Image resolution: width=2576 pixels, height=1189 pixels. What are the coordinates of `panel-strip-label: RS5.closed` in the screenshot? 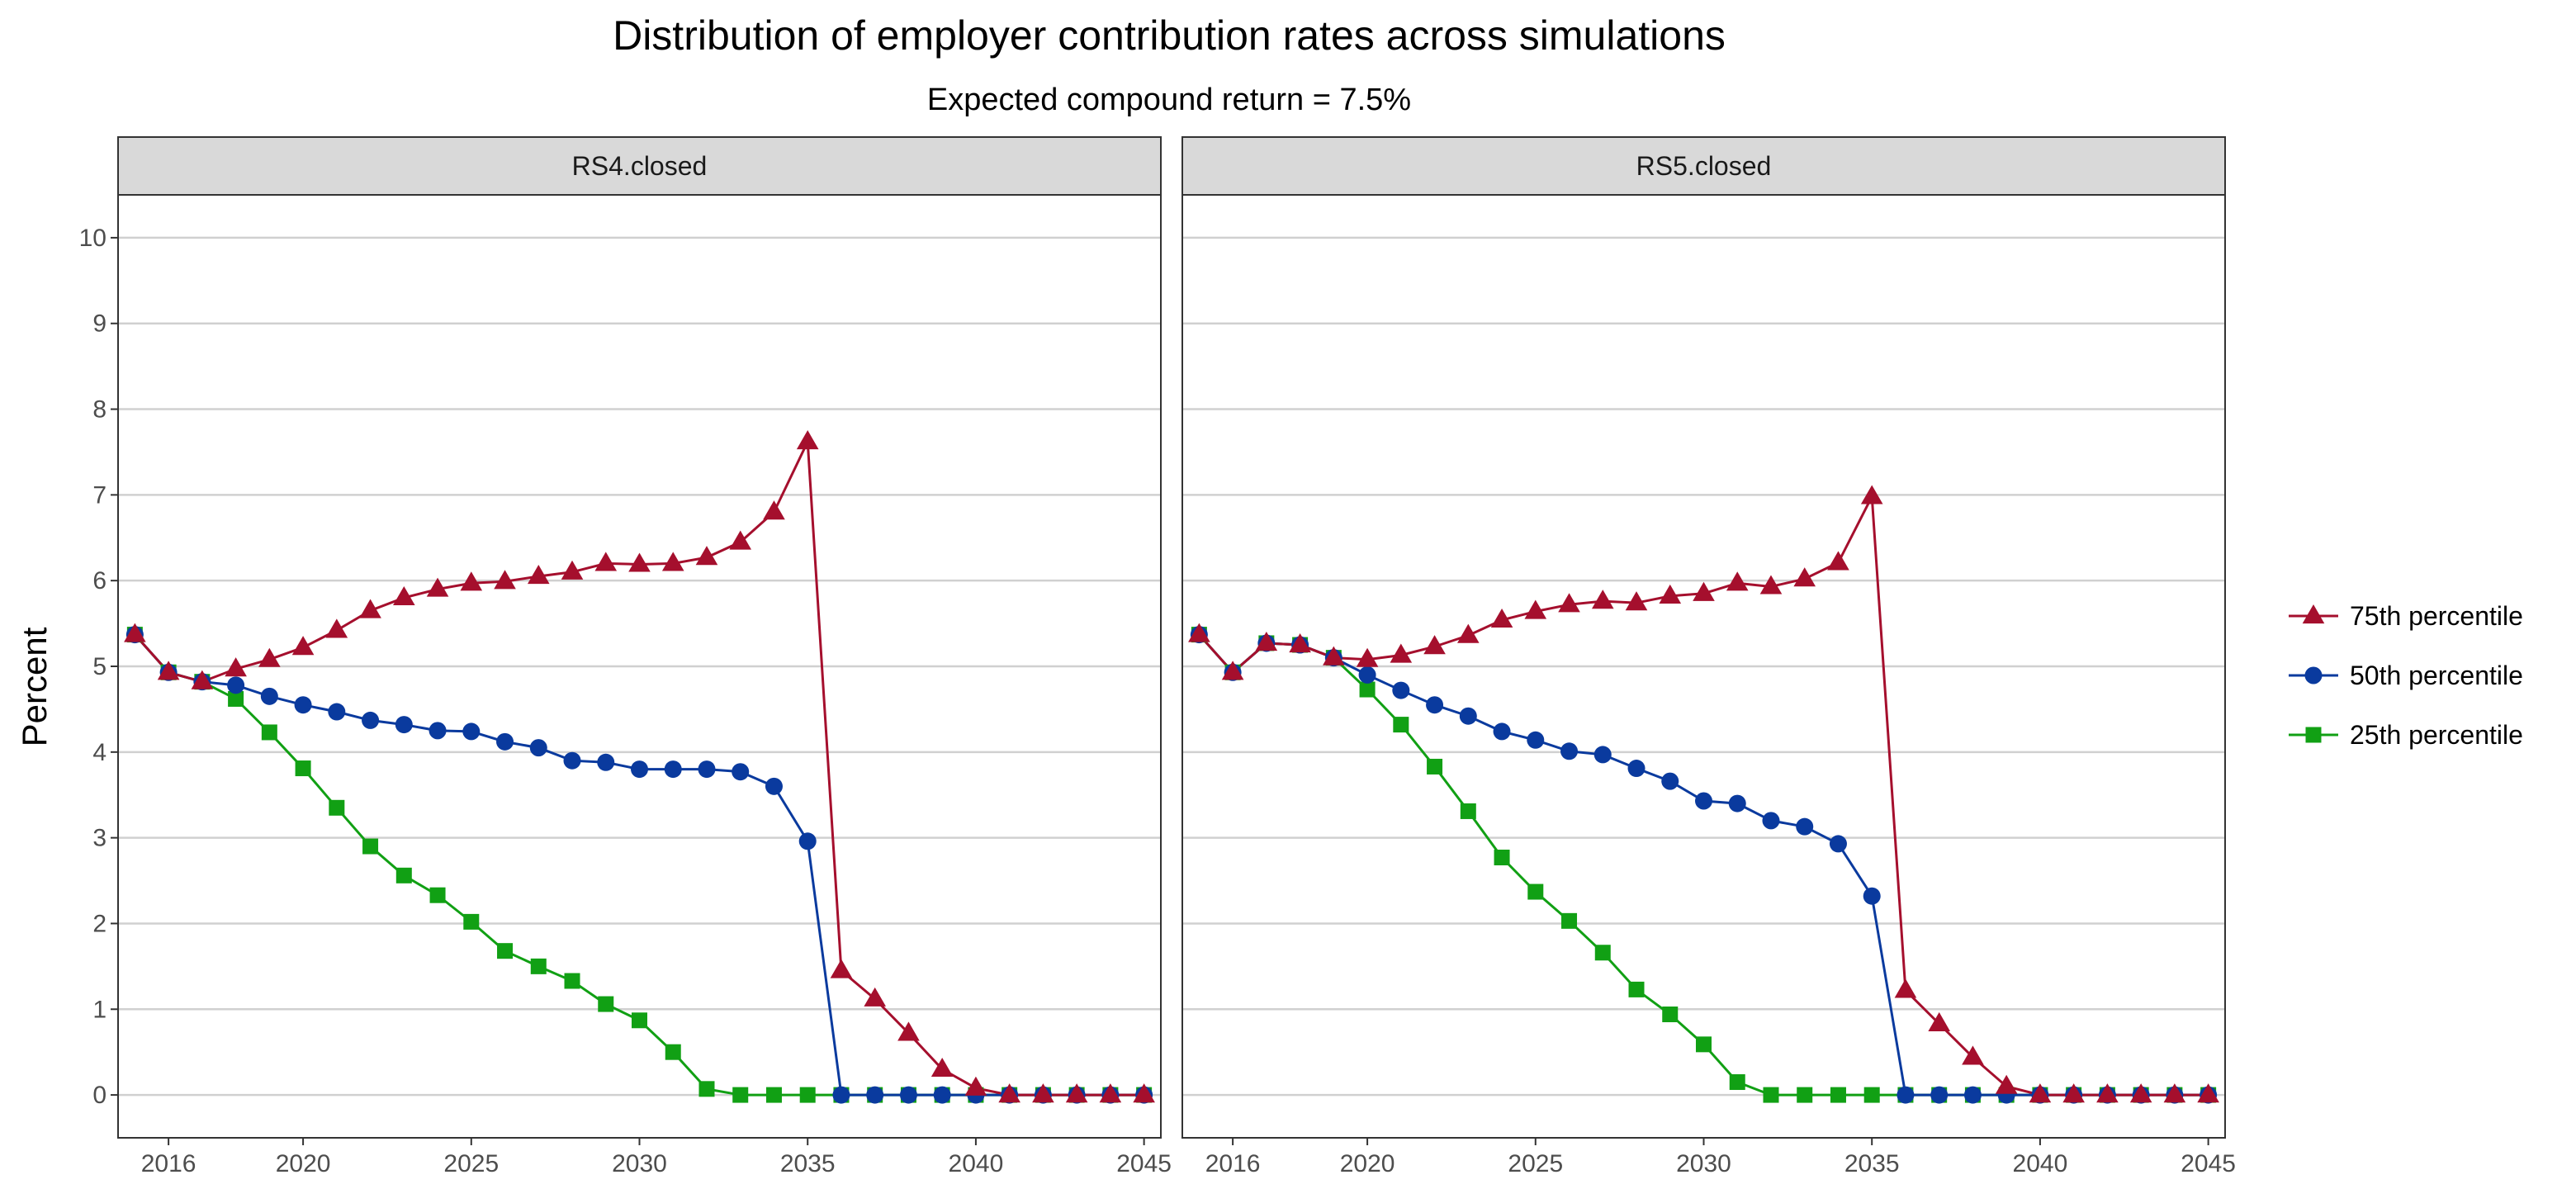 It's located at (1704, 166).